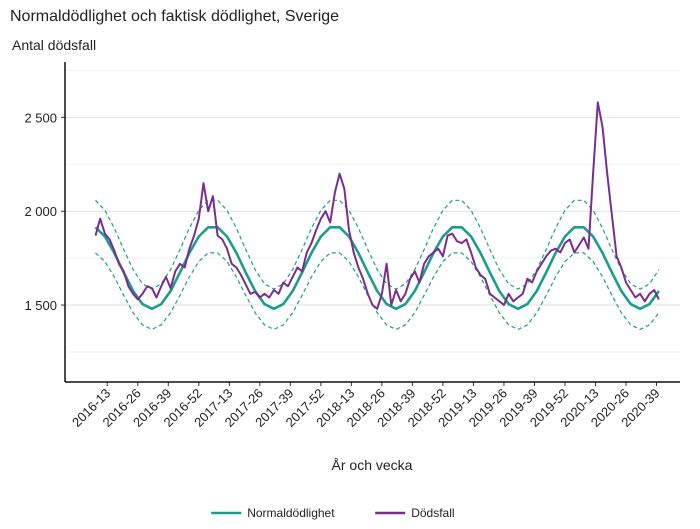 This screenshot has width=700, height=529. What do you see at coordinates (432, 513) in the screenshot?
I see `legend-label: Dödsfall` at bounding box center [432, 513].